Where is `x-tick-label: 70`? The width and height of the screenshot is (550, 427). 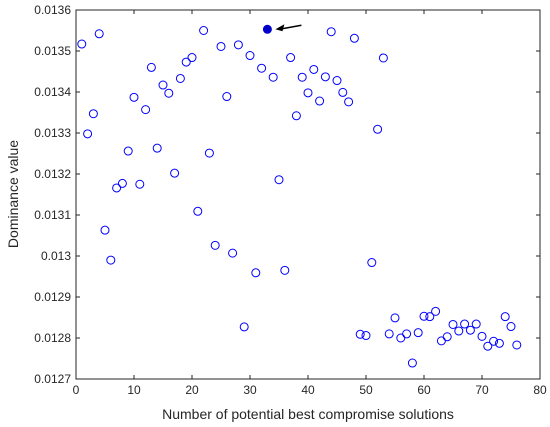
x-tick-label: 70 is located at coordinates (482, 390).